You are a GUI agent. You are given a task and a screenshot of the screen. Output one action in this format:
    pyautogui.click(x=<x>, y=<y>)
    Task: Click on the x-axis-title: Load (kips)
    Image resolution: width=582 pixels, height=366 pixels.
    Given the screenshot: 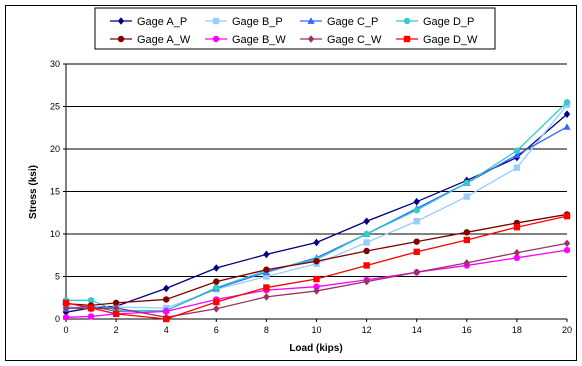 What is the action you would take?
    pyautogui.click(x=315, y=348)
    